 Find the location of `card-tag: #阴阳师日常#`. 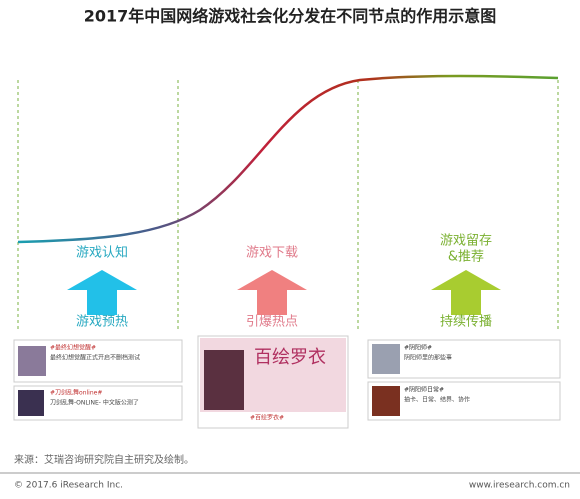

card-tag: #阴阳师日常# is located at coordinates (424, 390).